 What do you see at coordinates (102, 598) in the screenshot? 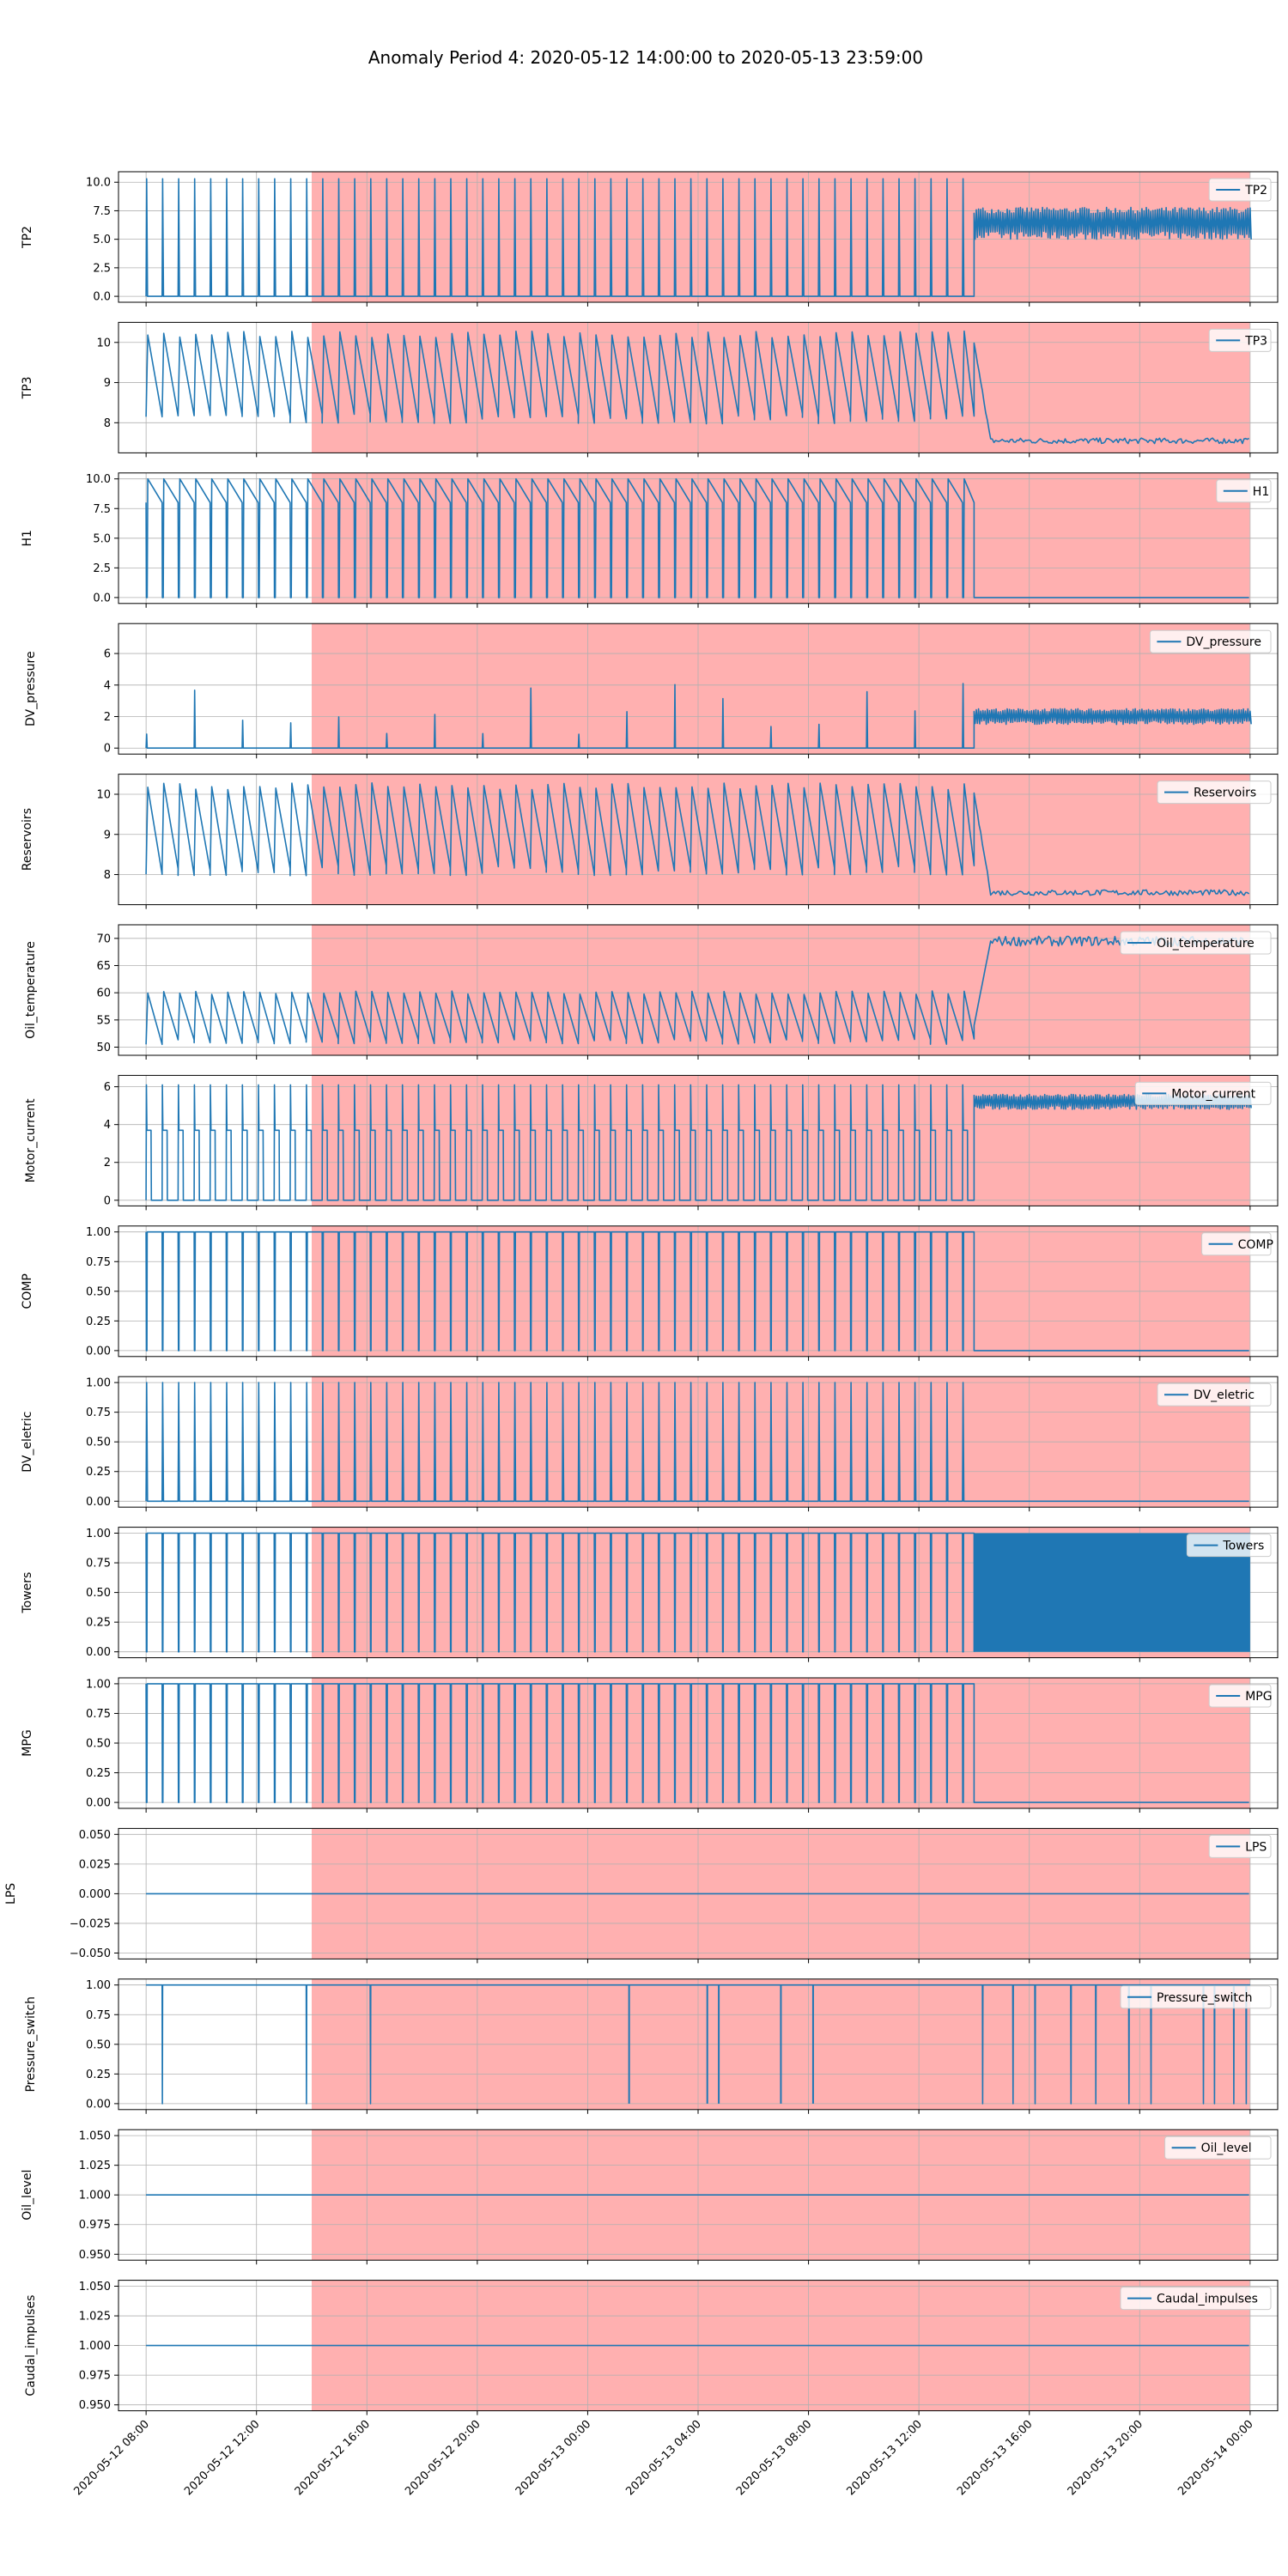
I see `y-tick-label: 0.0` at bounding box center [102, 598].